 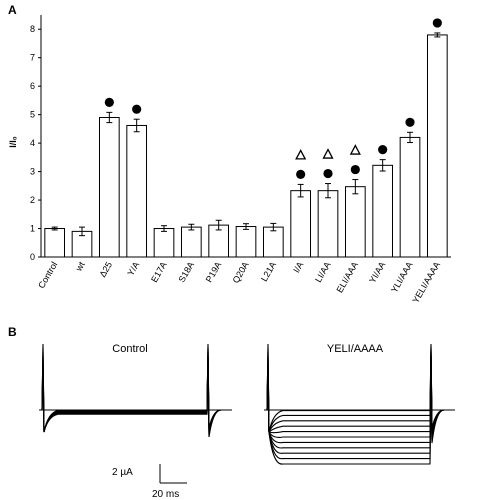 What do you see at coordinates (377, 272) in the screenshot?
I see `category-label: YI/AA` at bounding box center [377, 272].